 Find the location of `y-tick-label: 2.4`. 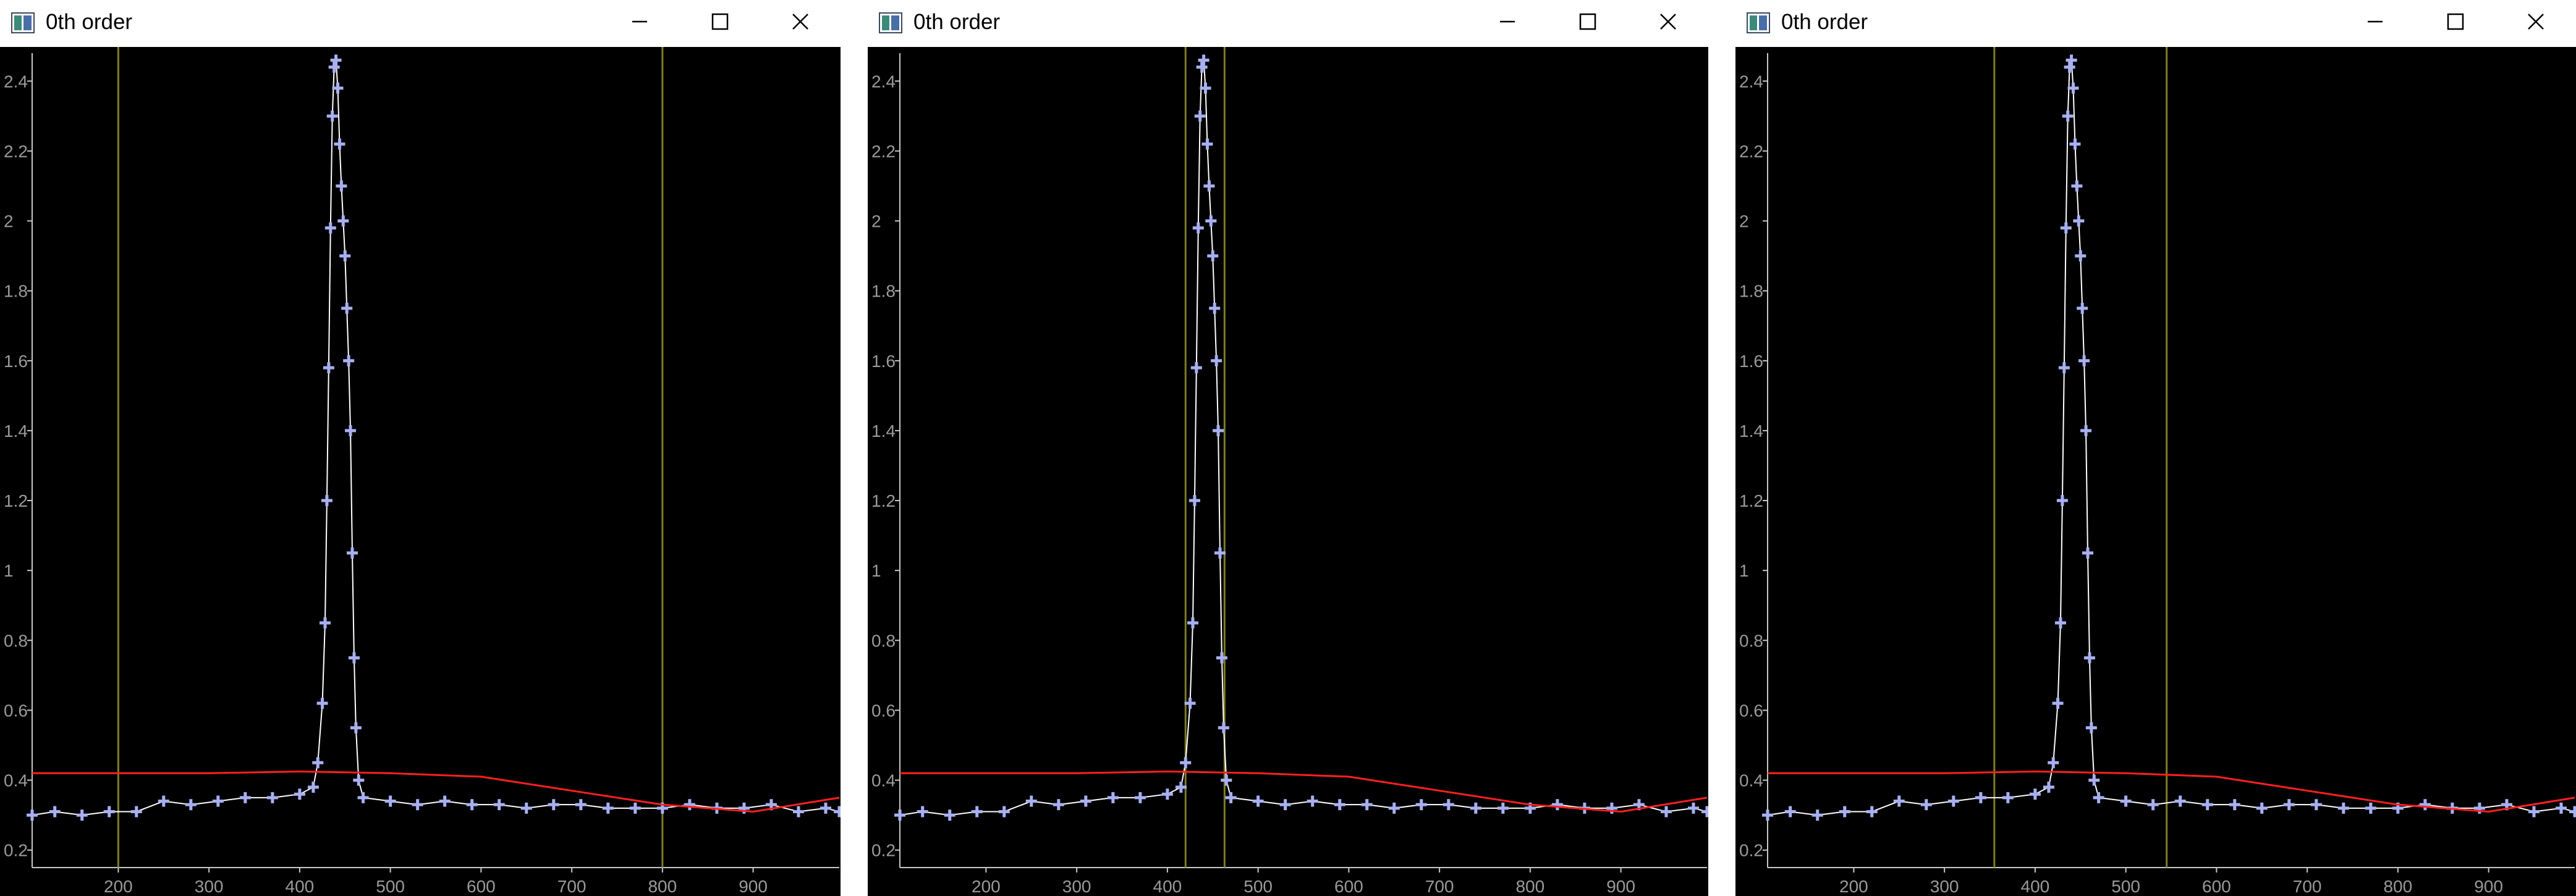

y-tick-label: 2.4 is located at coordinates (1751, 81).